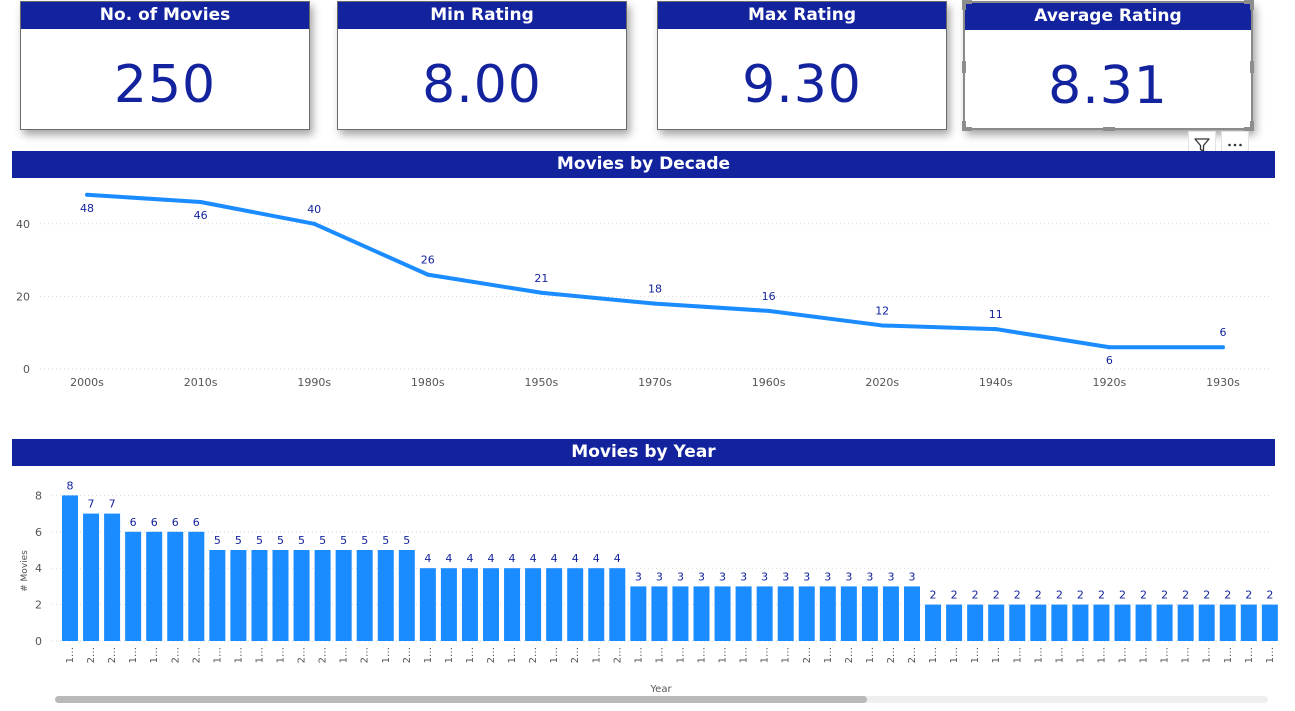  I want to click on data-label: 16, so click(769, 296).